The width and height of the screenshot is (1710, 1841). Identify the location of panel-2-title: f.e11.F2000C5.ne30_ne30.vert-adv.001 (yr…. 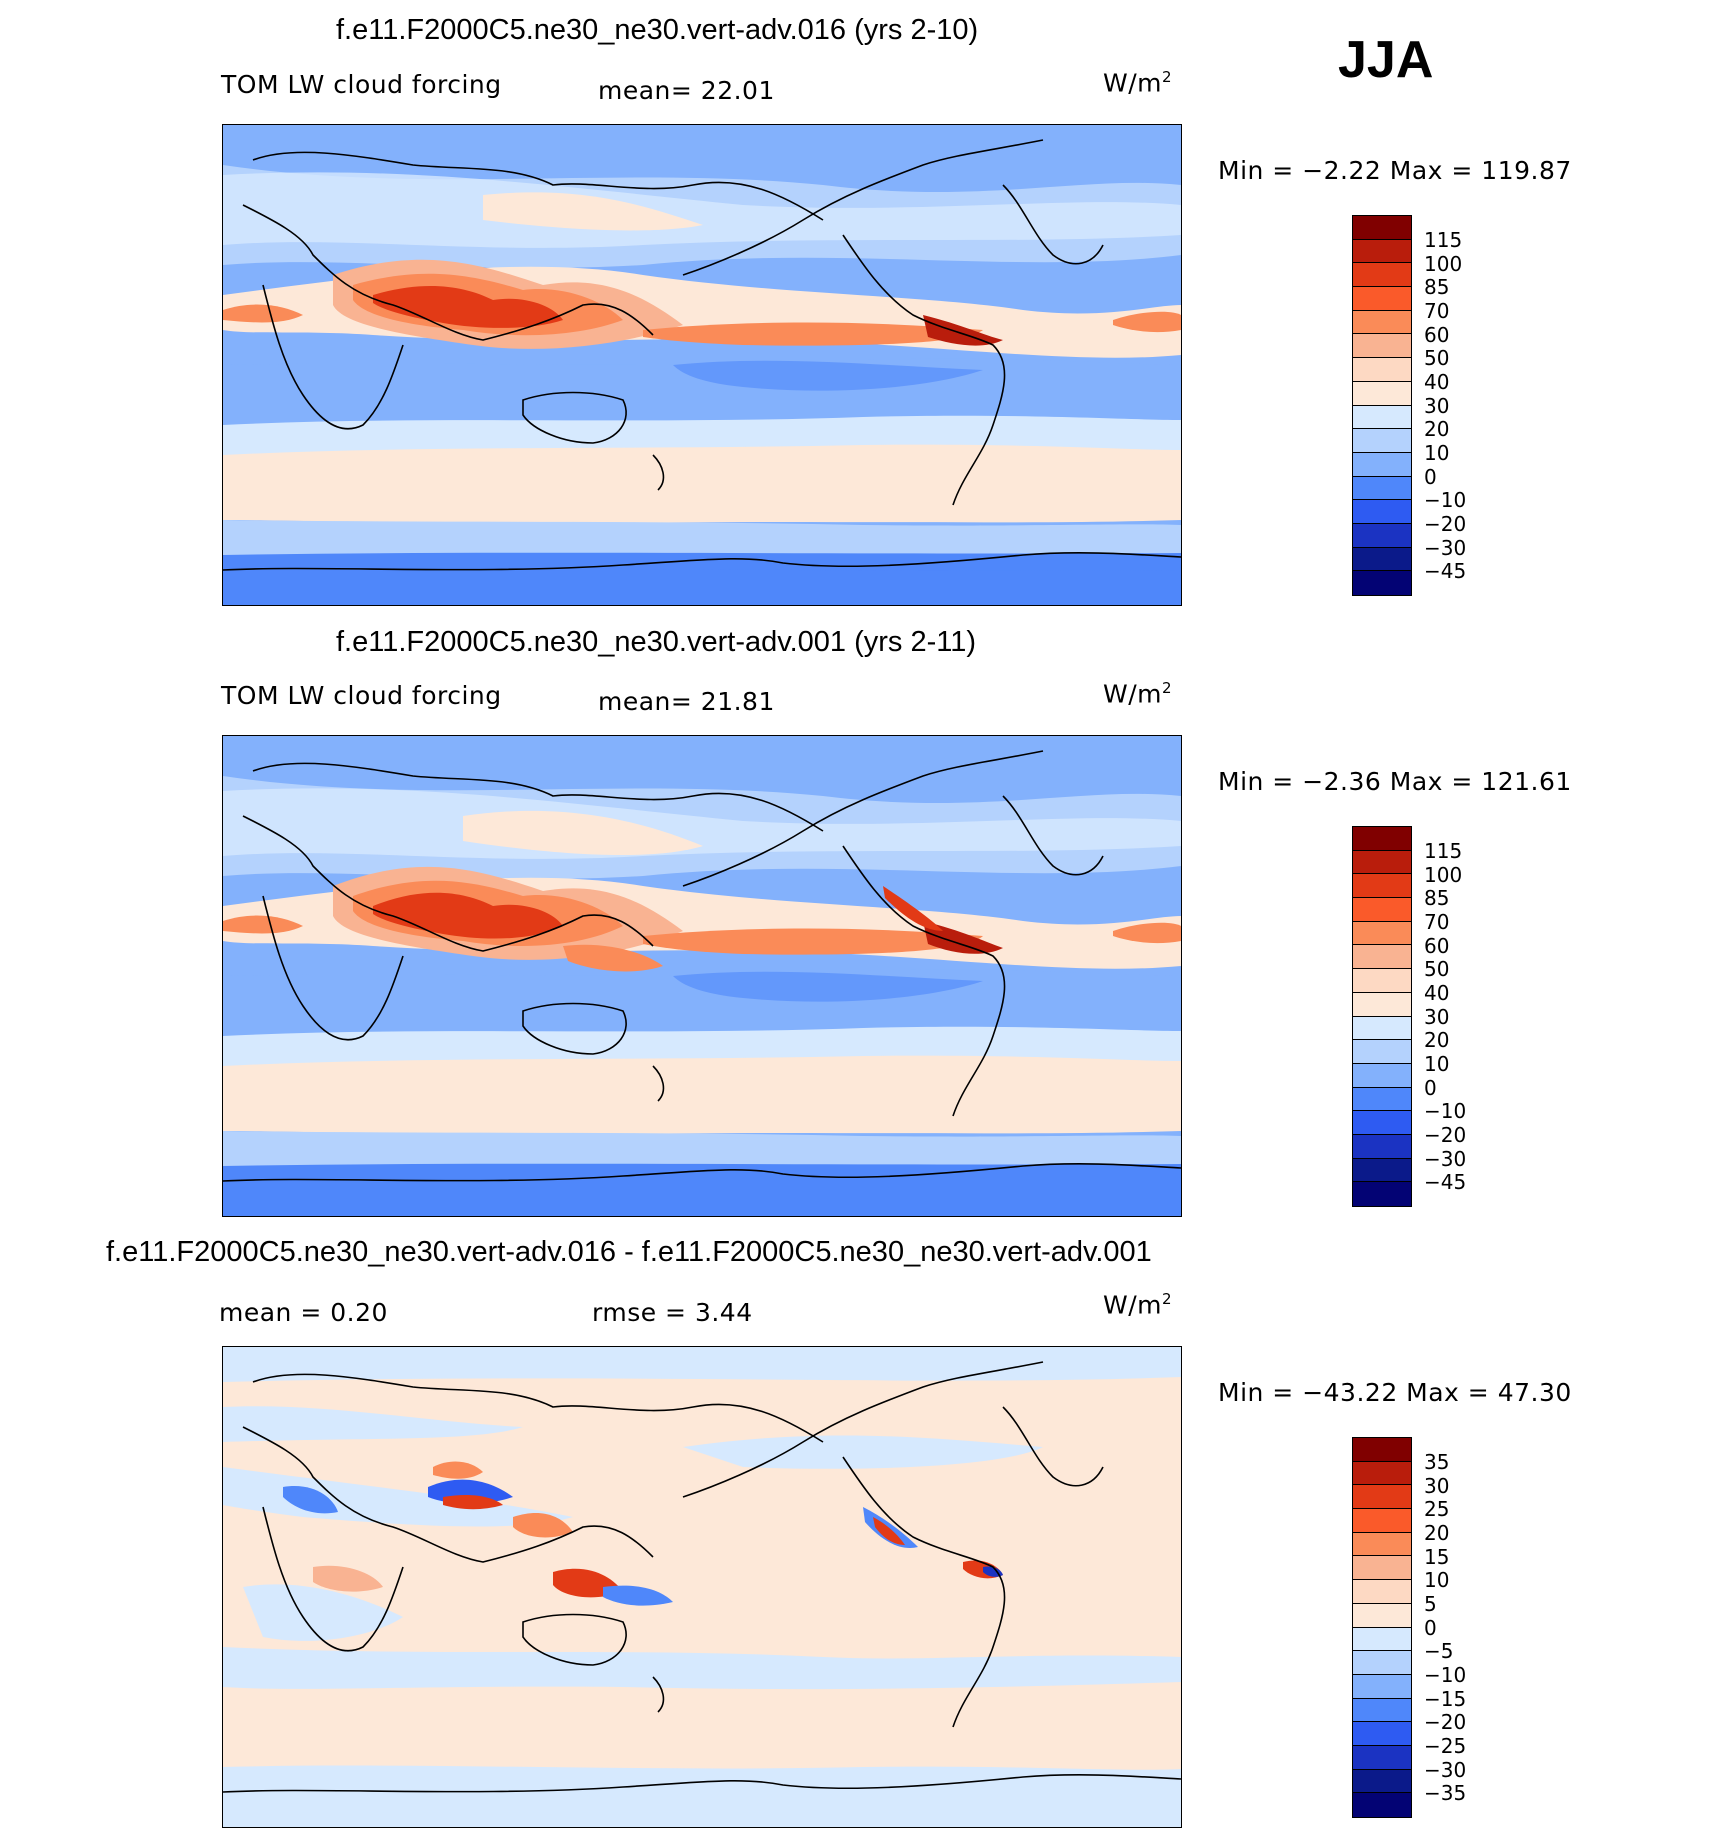
(656, 642).